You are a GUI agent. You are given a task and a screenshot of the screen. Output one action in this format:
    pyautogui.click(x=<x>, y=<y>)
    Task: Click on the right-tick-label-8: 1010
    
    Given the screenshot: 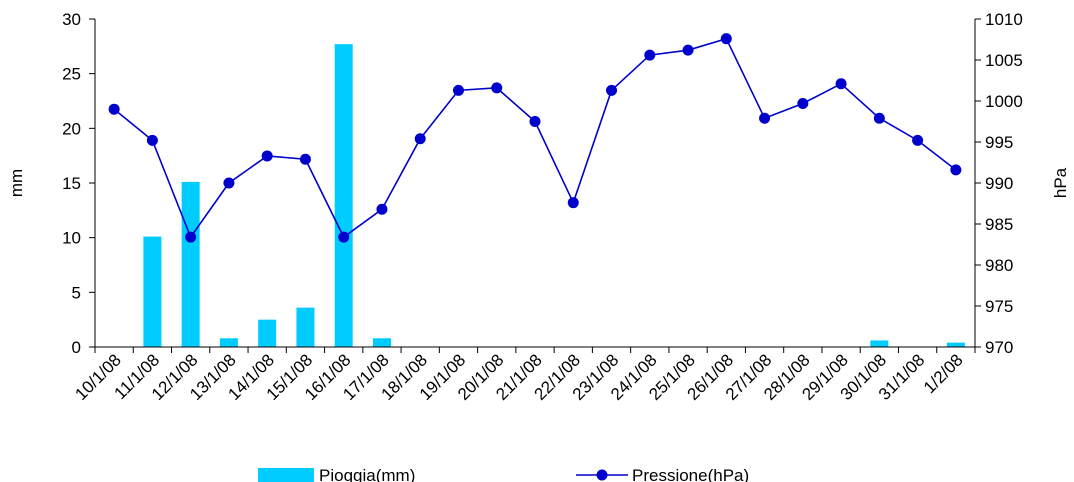 What is the action you would take?
    pyautogui.click(x=1004, y=19)
    